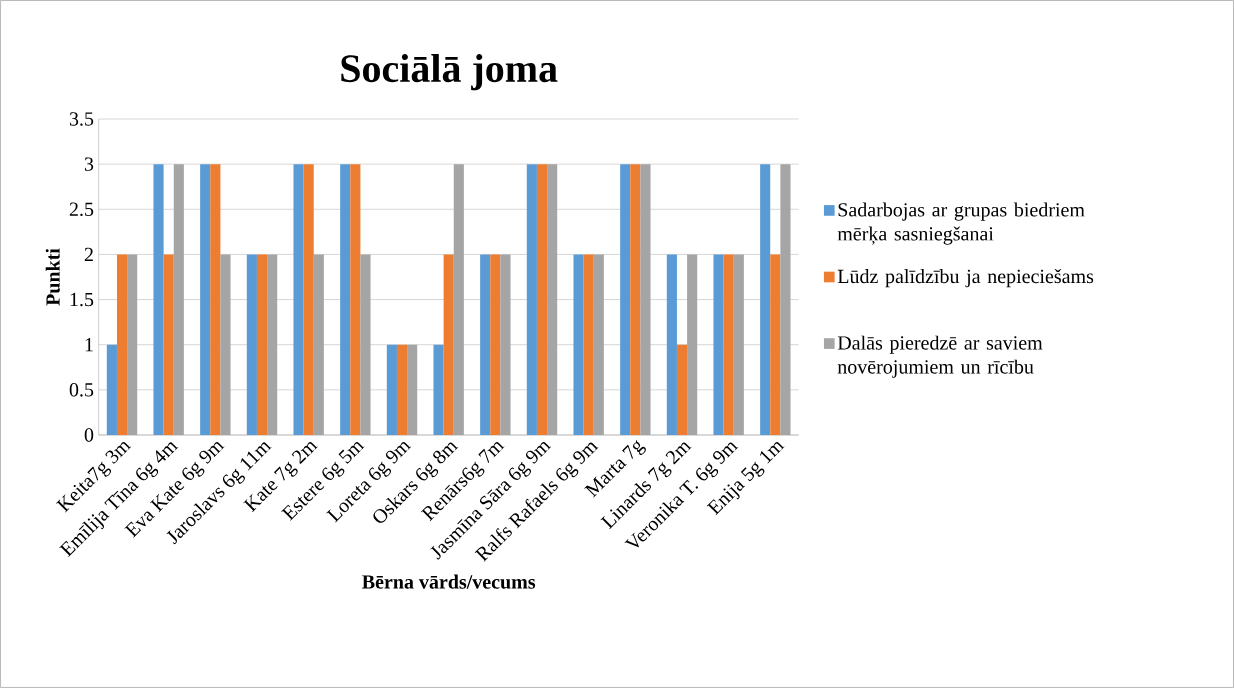  Describe the element at coordinates (940, 356) in the screenshot. I see `legend-label: Dalās pieredzē ar saviem novērojumiem un rīcību` at that location.